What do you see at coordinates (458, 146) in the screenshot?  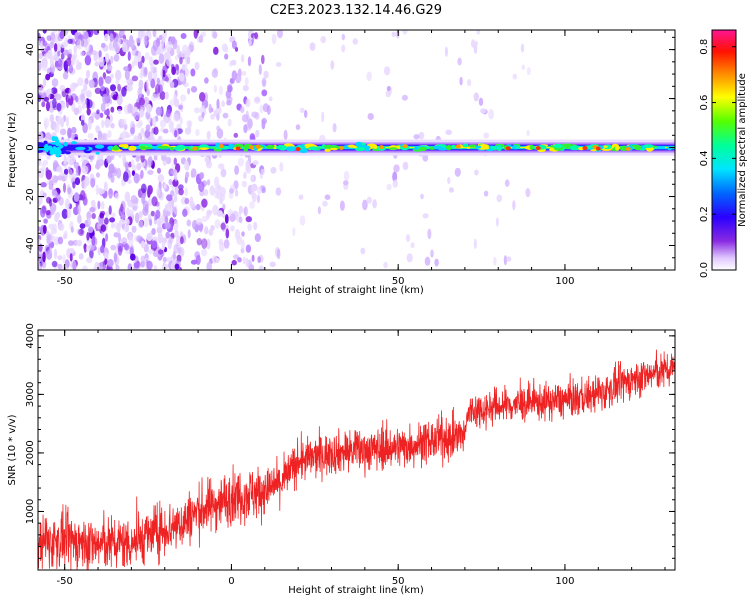 I see `spectral-hot-spot` at bounding box center [458, 146].